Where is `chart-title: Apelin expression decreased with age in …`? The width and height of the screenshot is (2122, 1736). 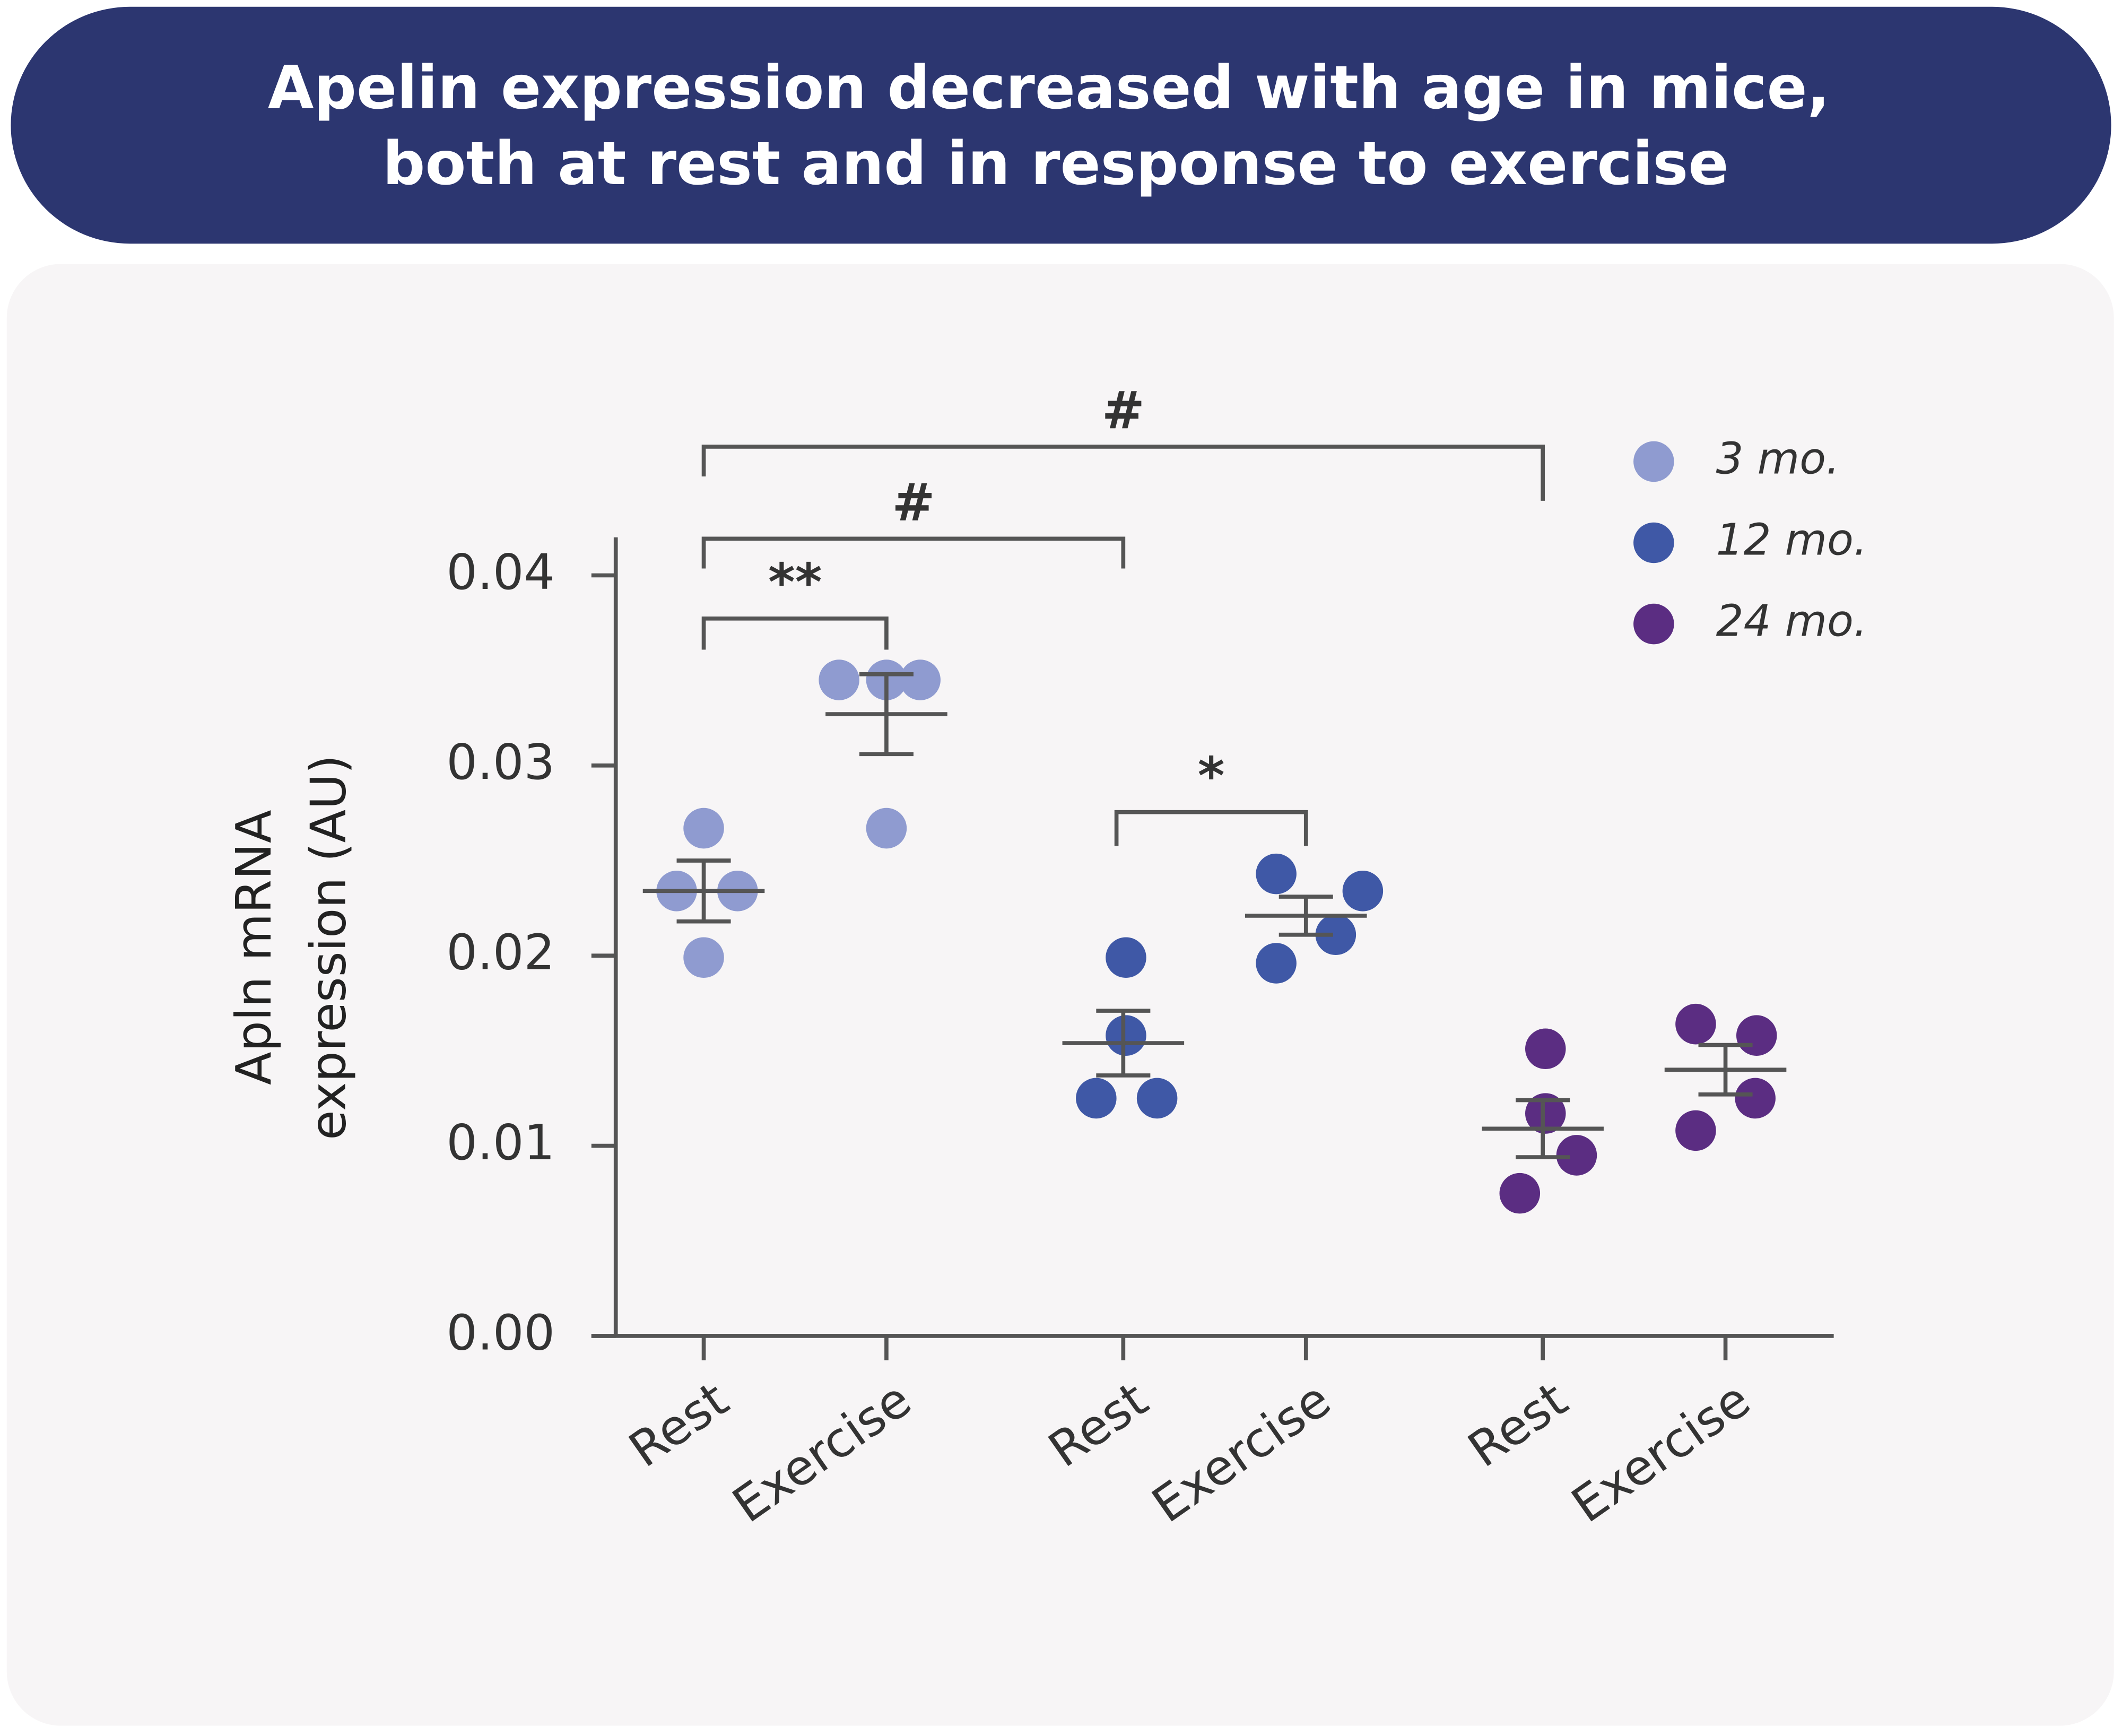
chart-title: Apelin expression decreased with age in … is located at coordinates (1049, 88).